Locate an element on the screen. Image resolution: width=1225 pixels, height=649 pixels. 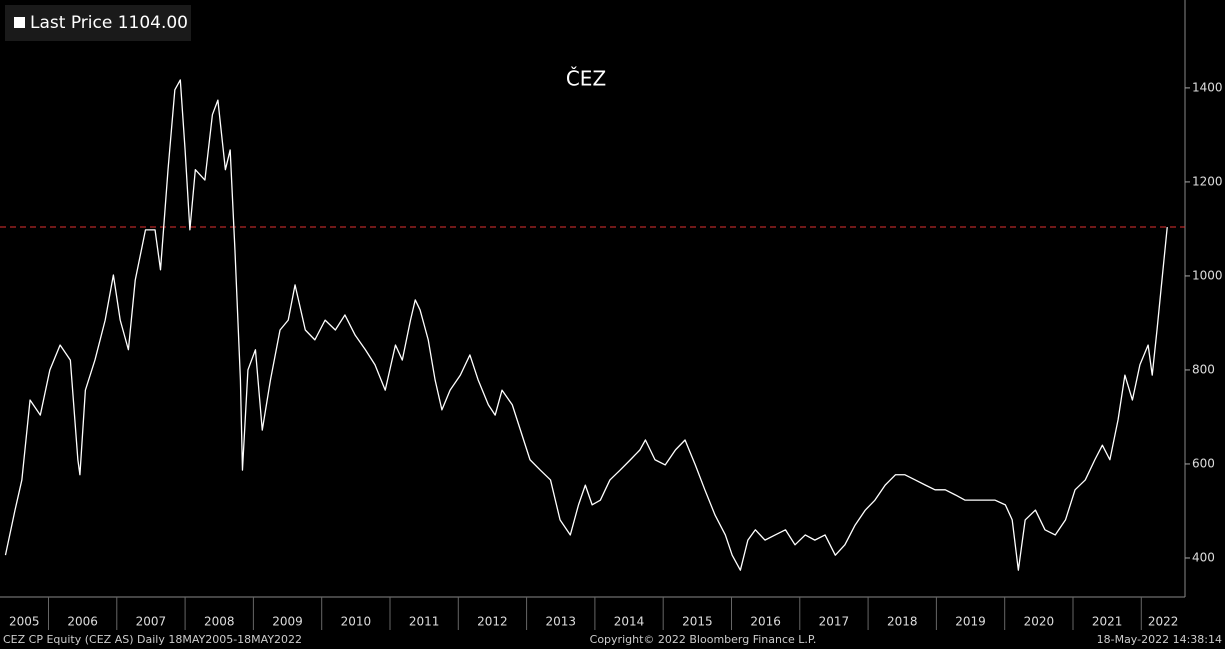
x-tick-label: 2015 is located at coordinates (697, 622).